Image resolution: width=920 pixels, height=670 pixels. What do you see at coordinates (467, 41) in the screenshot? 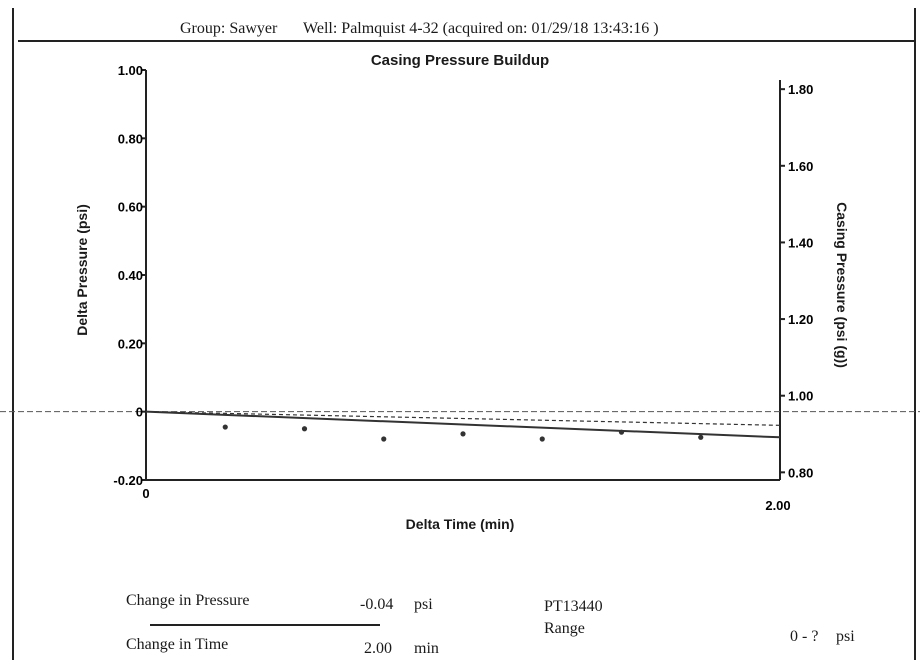
I see `header-divider` at bounding box center [467, 41].